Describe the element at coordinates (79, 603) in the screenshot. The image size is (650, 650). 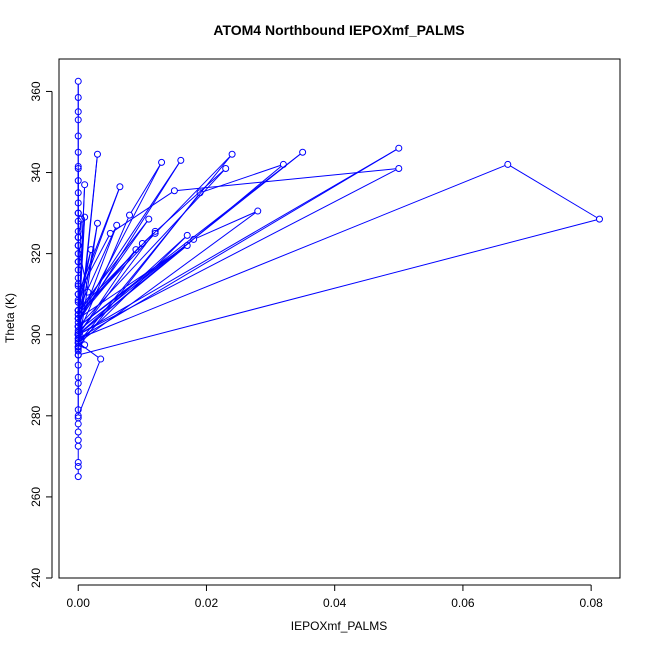
I see `x-tick-label: 0.00` at that location.